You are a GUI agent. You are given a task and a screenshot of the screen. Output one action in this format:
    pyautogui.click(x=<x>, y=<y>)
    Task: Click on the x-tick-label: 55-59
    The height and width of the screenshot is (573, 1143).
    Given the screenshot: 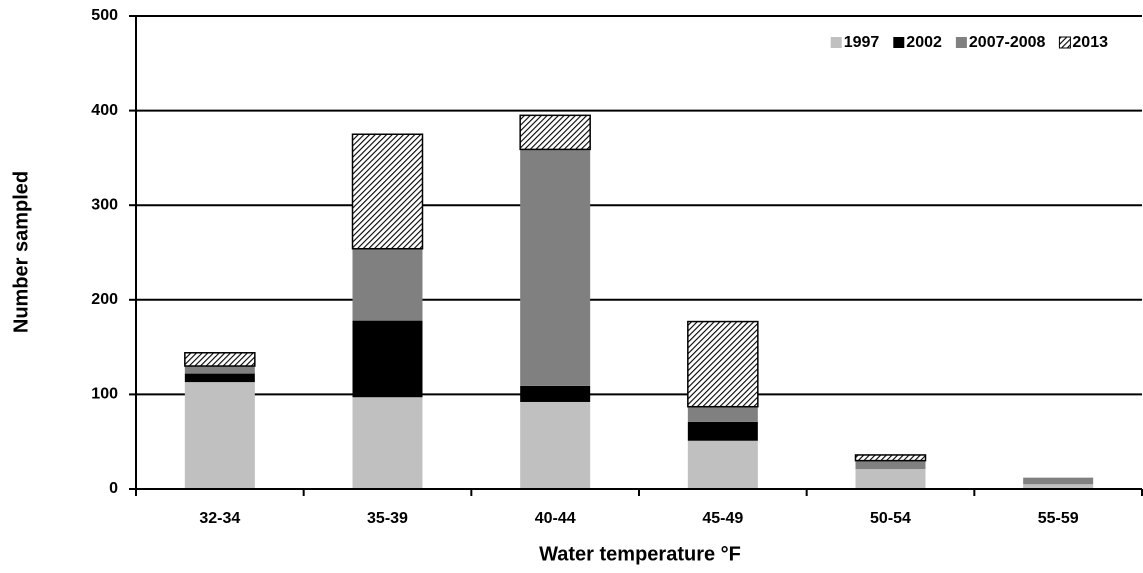 What is the action you would take?
    pyautogui.click(x=1058, y=518)
    